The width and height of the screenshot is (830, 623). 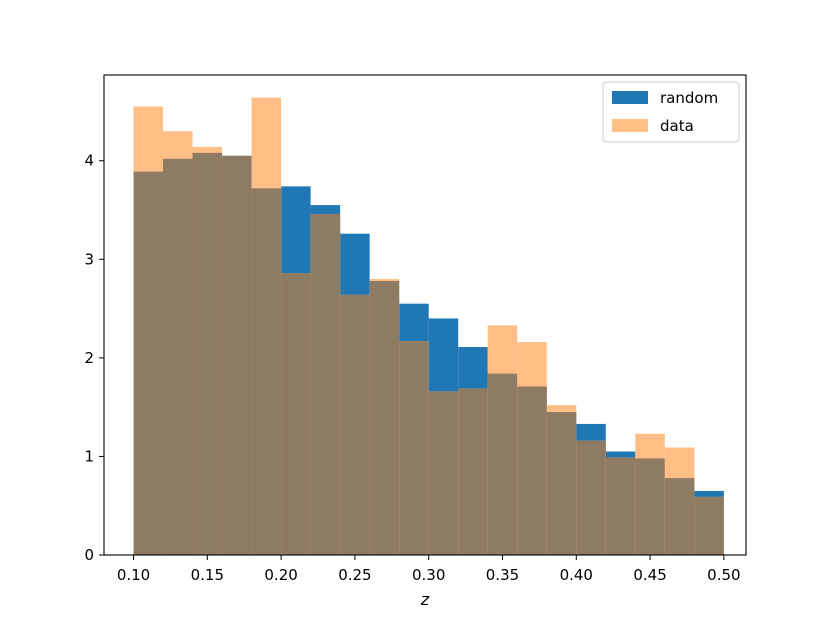 What do you see at coordinates (425, 599) in the screenshot?
I see `x-axis-label: z` at bounding box center [425, 599].